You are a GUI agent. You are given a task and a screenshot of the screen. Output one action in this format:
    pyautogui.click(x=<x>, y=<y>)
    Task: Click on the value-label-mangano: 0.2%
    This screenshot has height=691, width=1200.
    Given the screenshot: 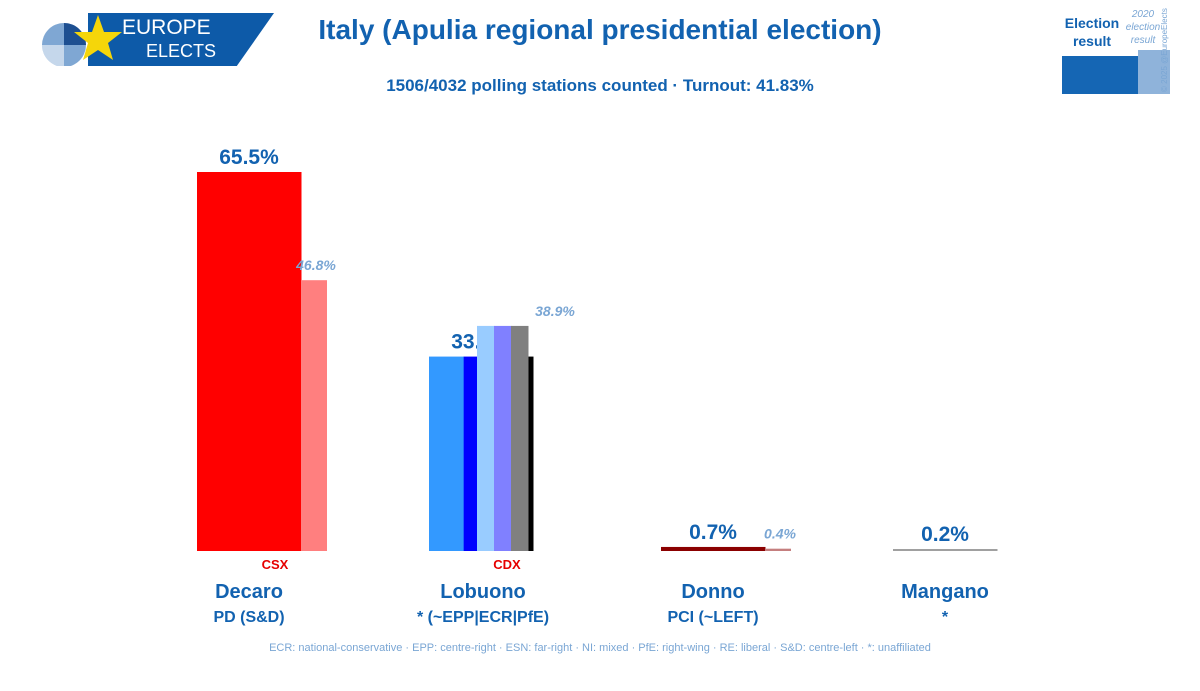 What is the action you would take?
    pyautogui.click(x=945, y=534)
    